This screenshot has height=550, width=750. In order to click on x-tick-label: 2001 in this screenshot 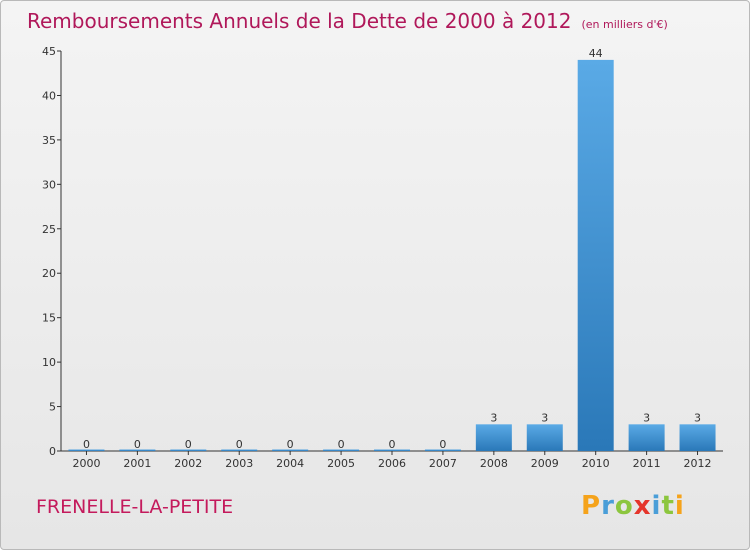, I will do `click(137, 463)`.